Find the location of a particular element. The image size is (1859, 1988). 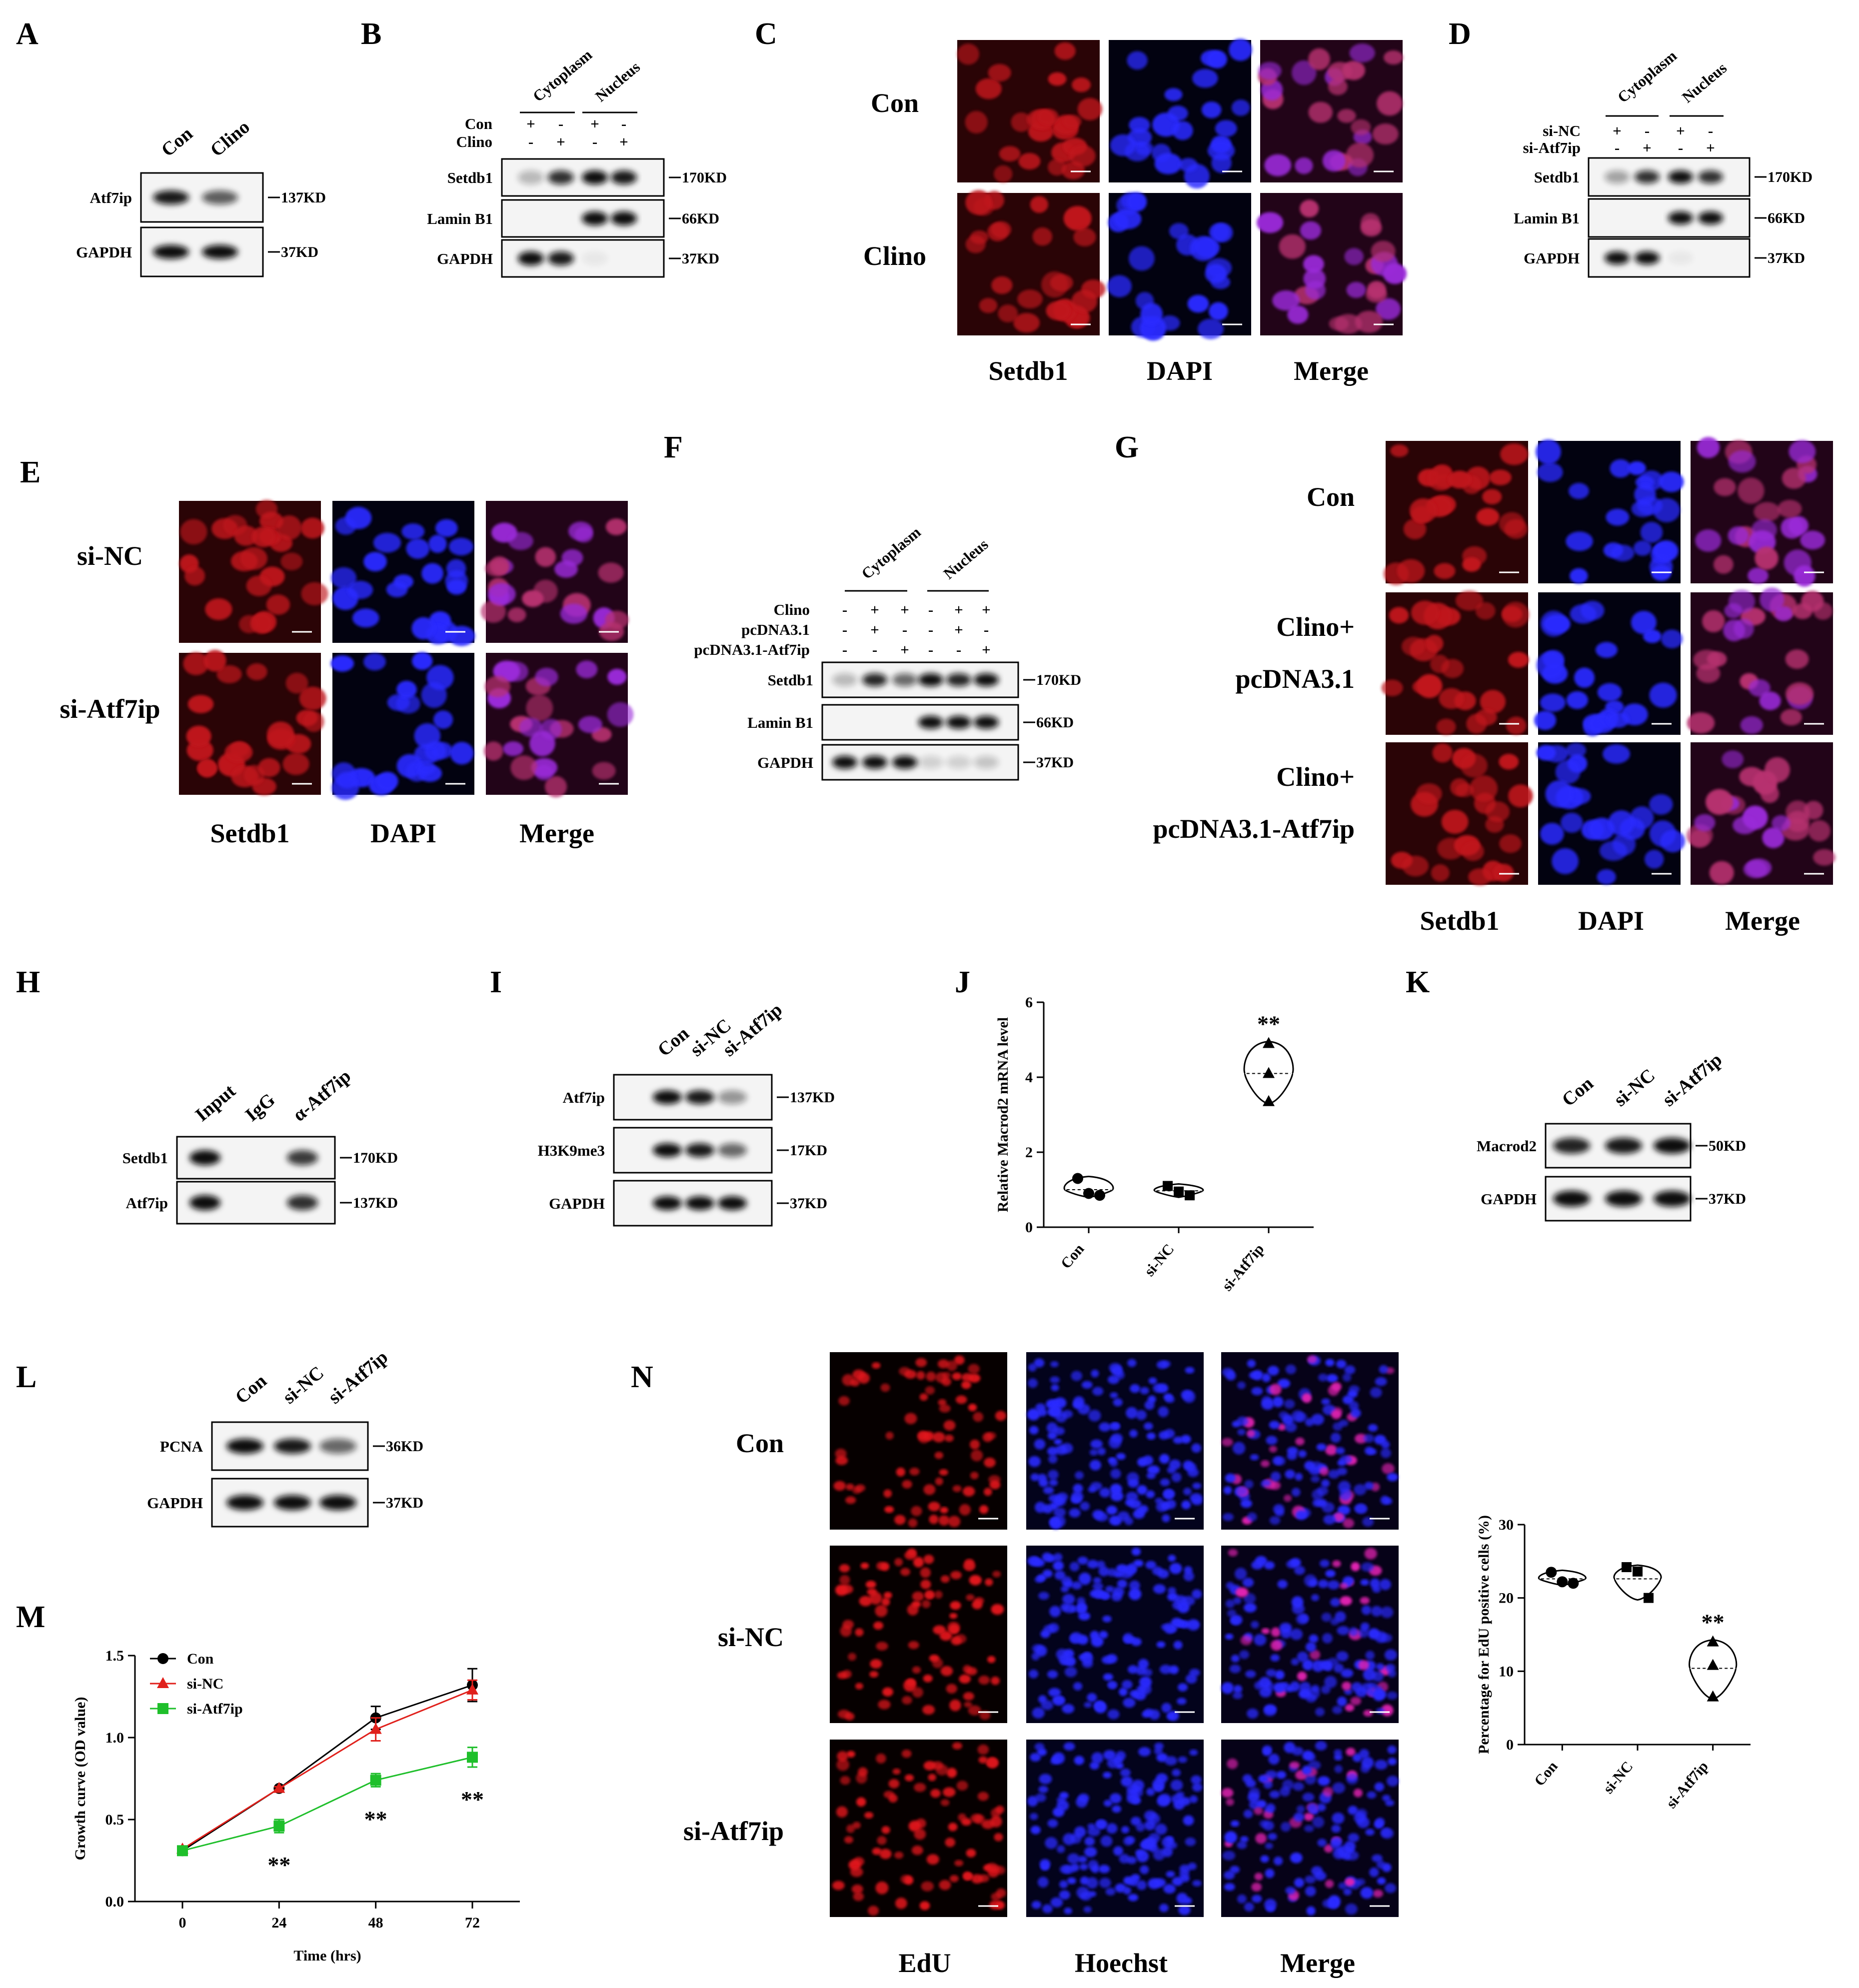

y-tick-label: 4 is located at coordinates (1029, 1078).